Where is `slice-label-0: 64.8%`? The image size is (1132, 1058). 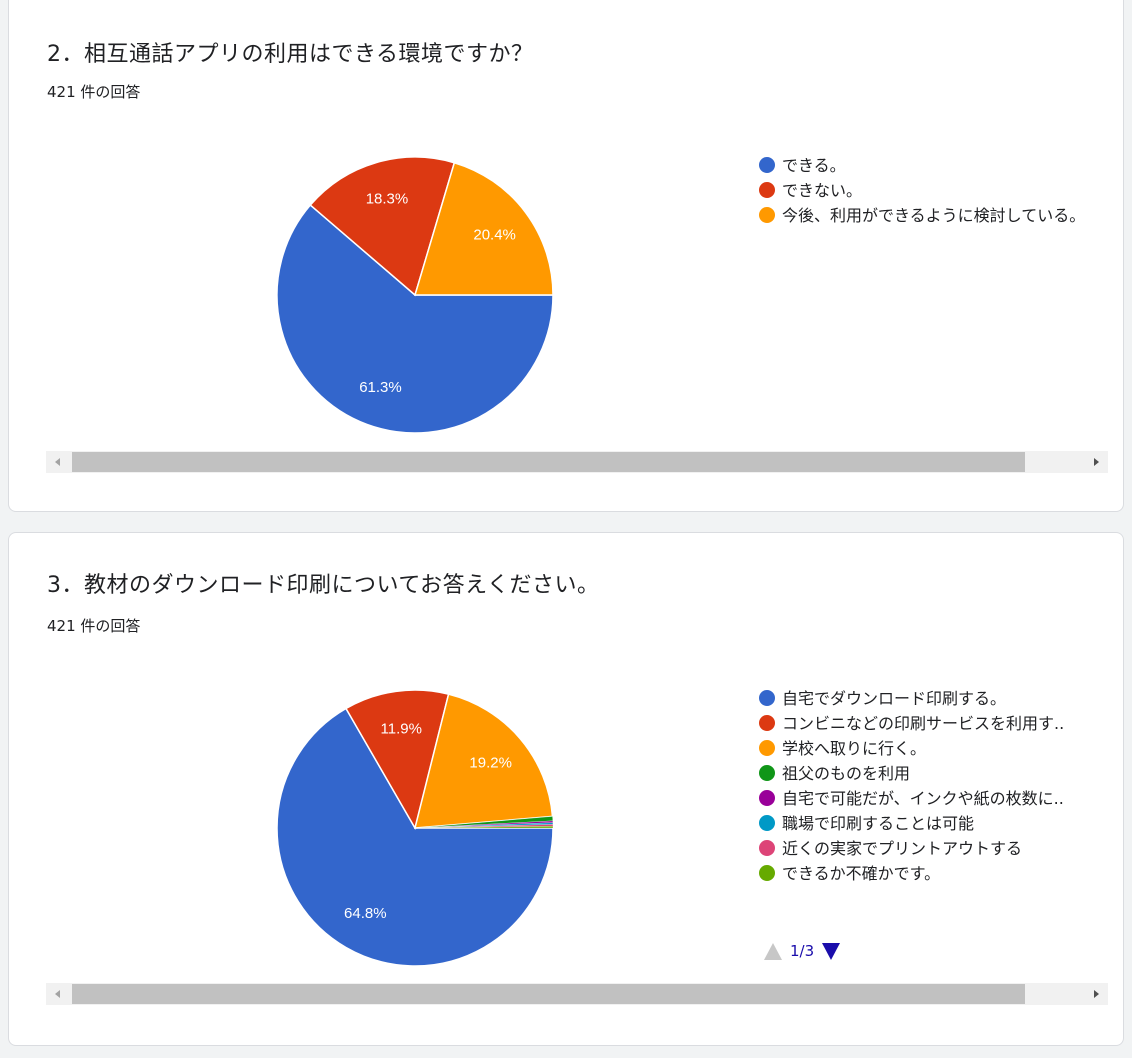 slice-label-0: 64.8% is located at coordinates (365, 913).